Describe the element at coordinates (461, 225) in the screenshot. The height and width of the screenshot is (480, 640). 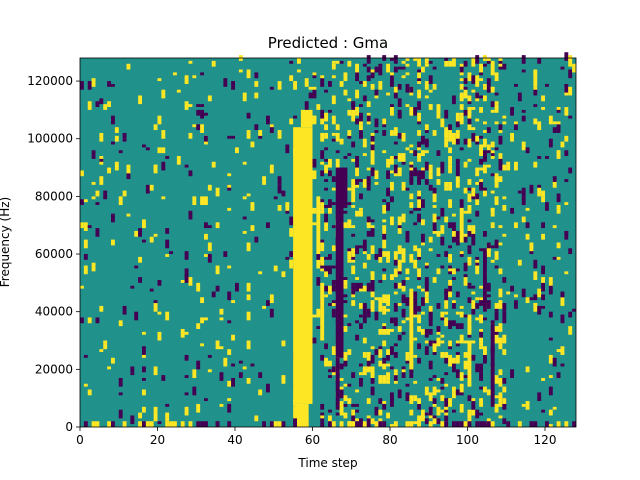
I see `heatmap-band` at that location.